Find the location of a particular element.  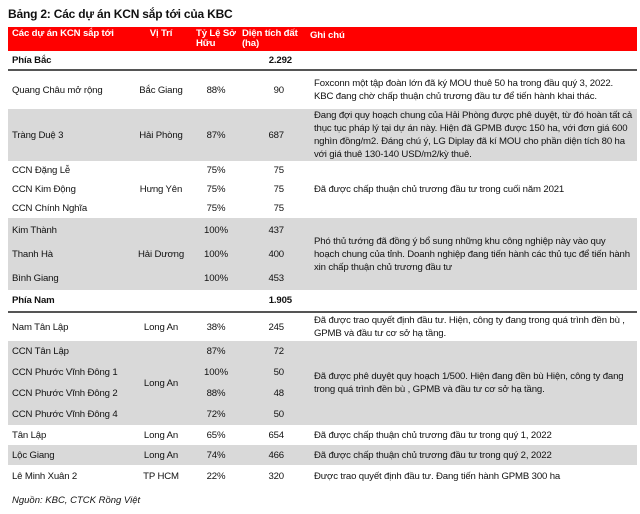

project-name: Bình Giang is located at coordinates (69, 278).